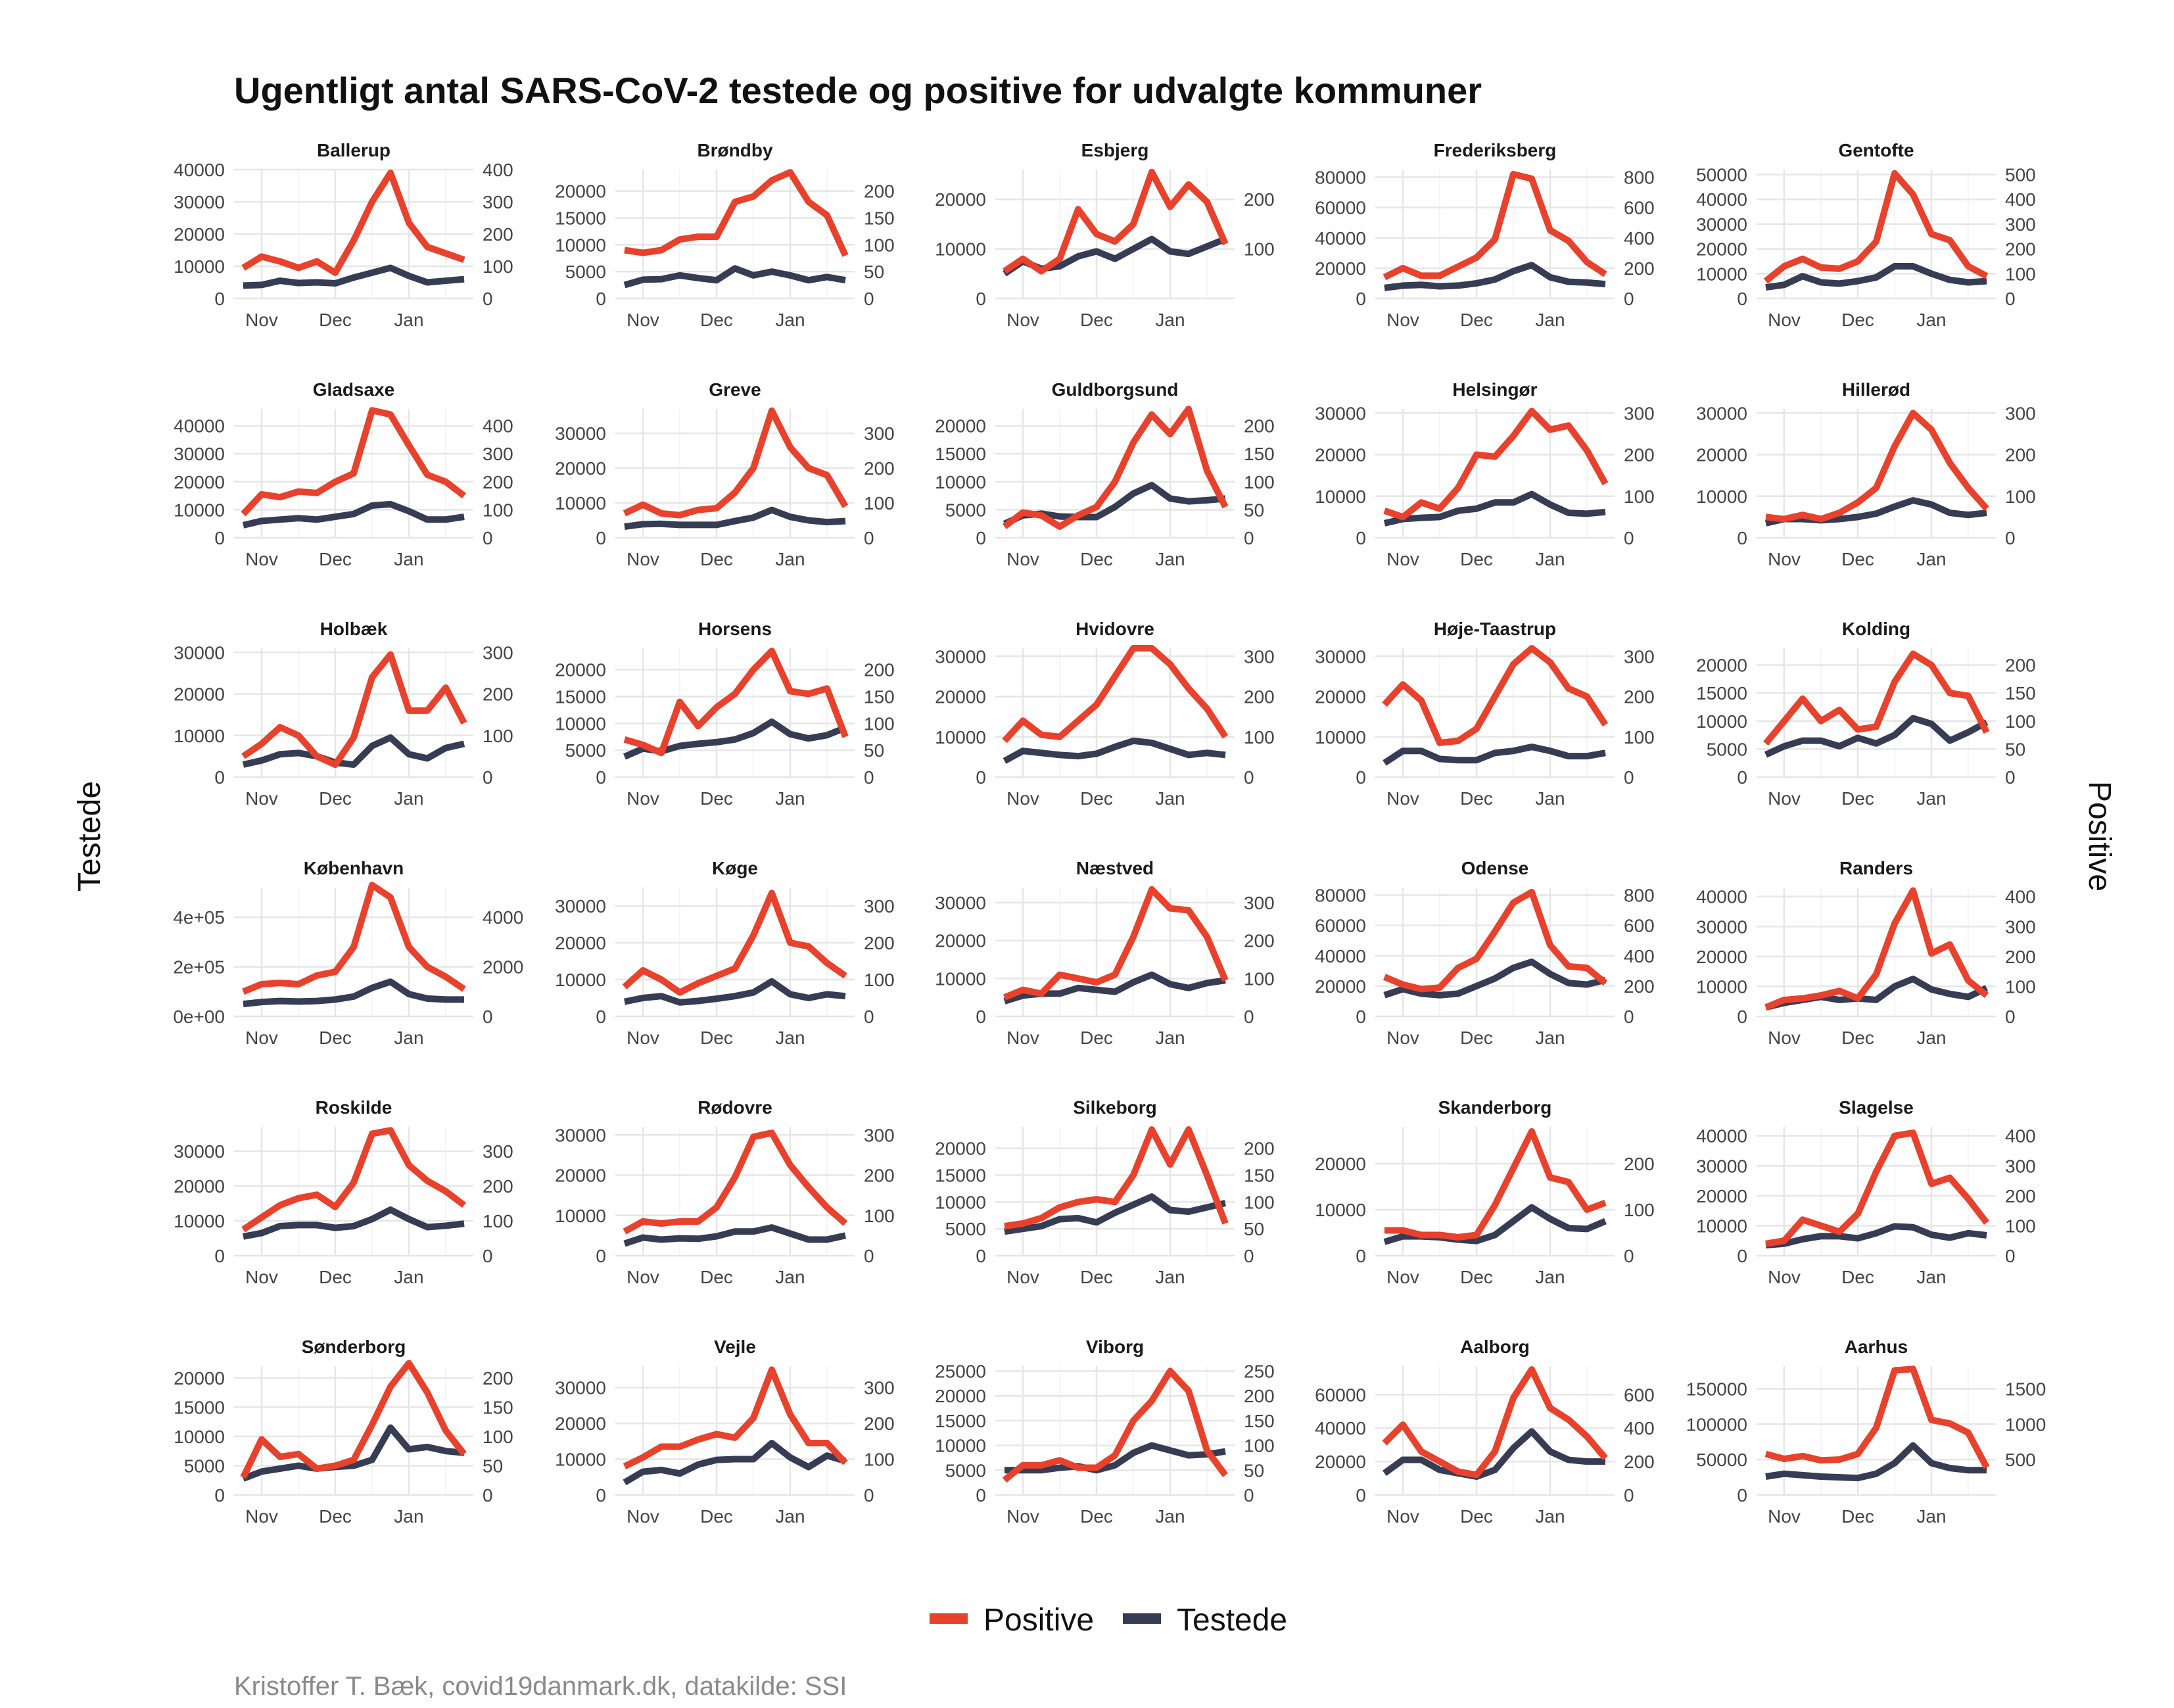  What do you see at coordinates (1495, 1422) in the screenshot?
I see `panel-aalborg-line-positive` at bounding box center [1495, 1422].